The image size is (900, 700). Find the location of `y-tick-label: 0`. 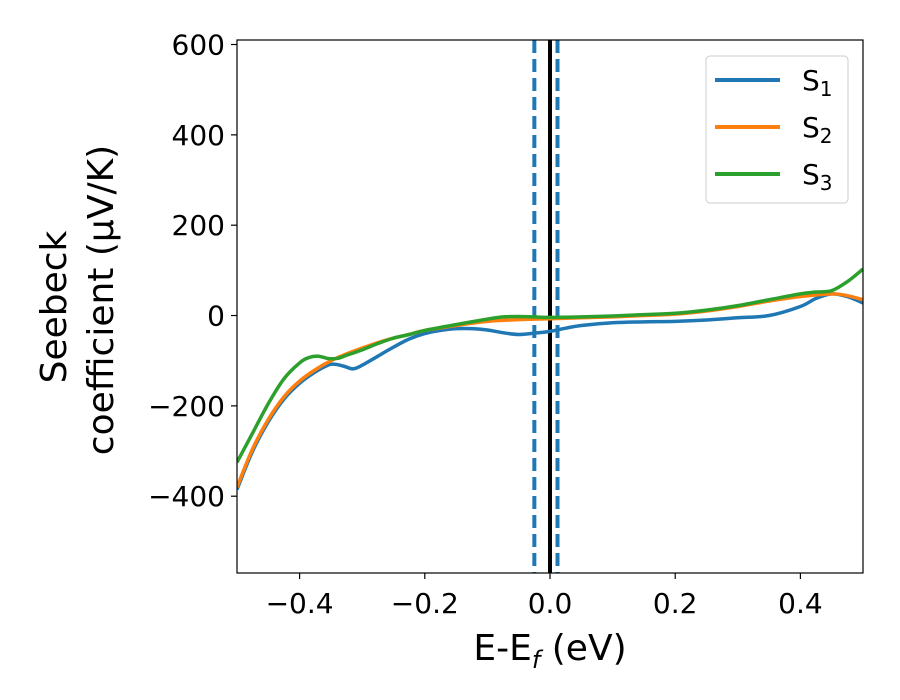

y-tick-label: 0 is located at coordinates (216, 316).